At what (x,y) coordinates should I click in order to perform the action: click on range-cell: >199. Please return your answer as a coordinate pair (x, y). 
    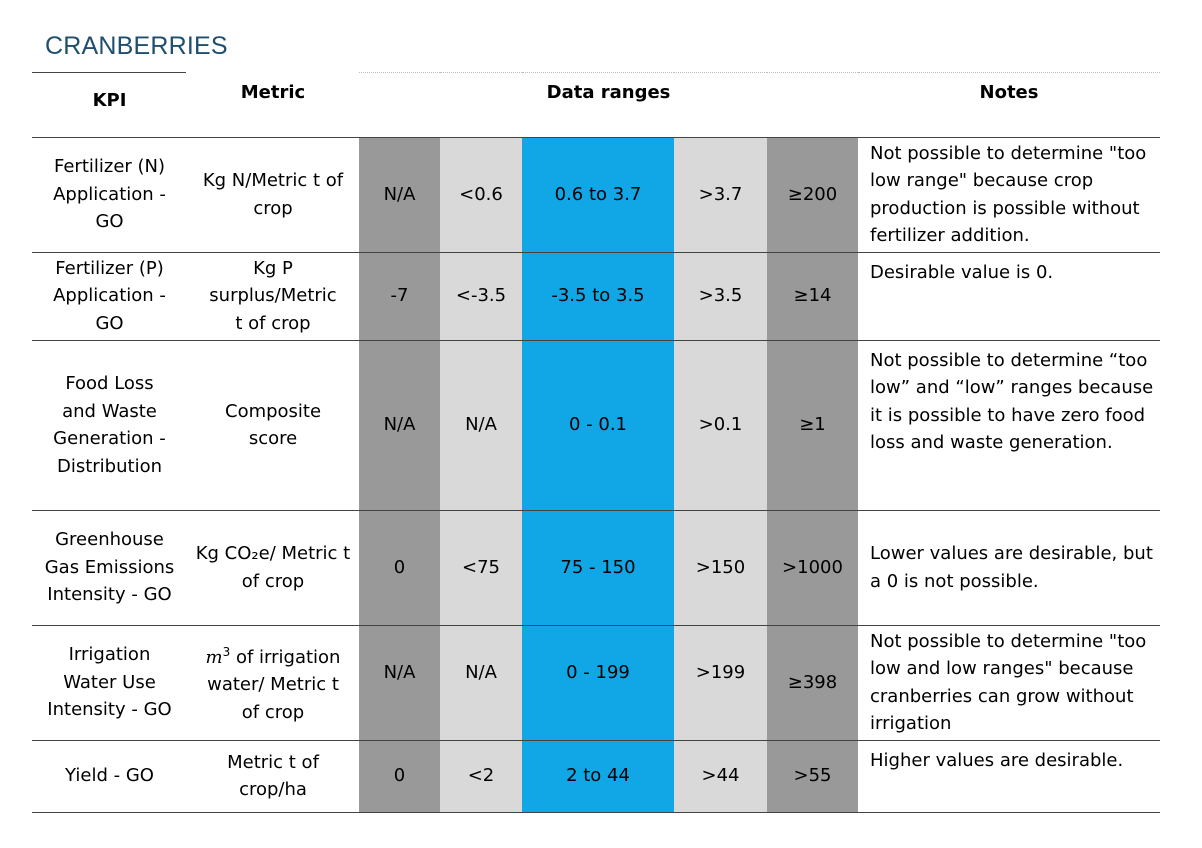
    Looking at the image, I should click on (720, 682).